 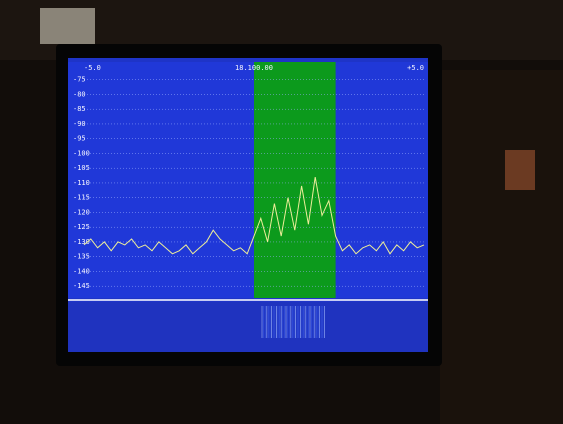 What do you see at coordinates (81, 212) in the screenshot?
I see `y-tick-label: -120` at bounding box center [81, 212].